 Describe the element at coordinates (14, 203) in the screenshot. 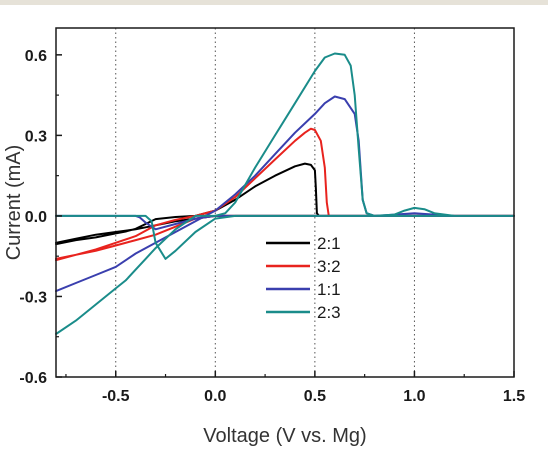

I see `y-axis-title: Current (mA)` at that location.